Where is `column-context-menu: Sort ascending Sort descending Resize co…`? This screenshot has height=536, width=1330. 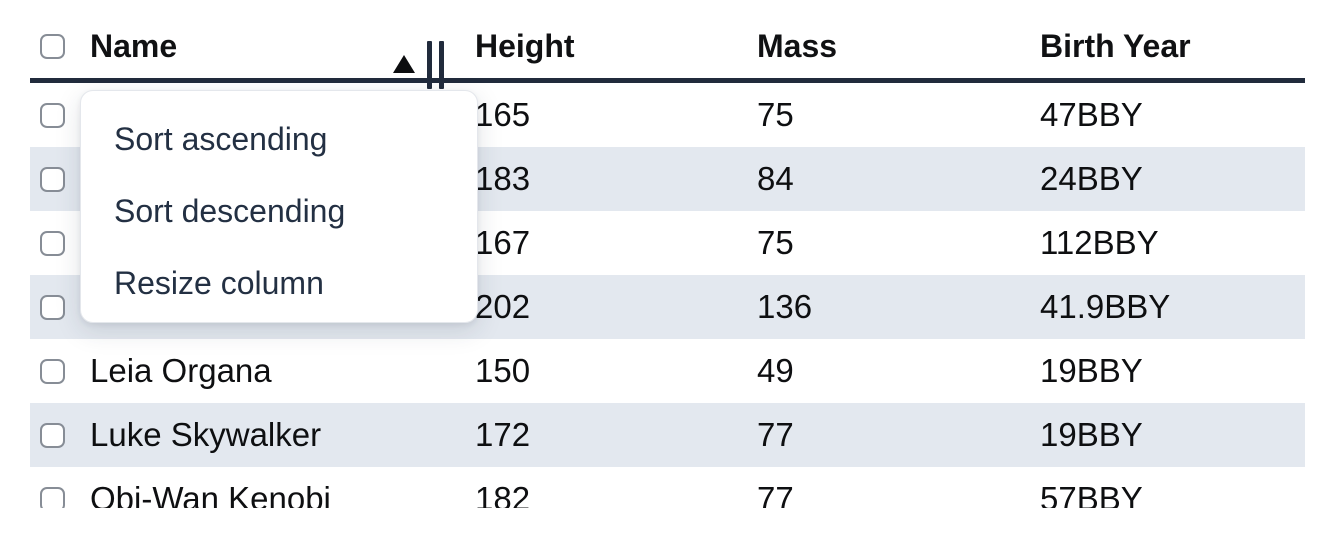 column-context-menu: Sort ascending Sort descending Resize co… is located at coordinates (279, 206).